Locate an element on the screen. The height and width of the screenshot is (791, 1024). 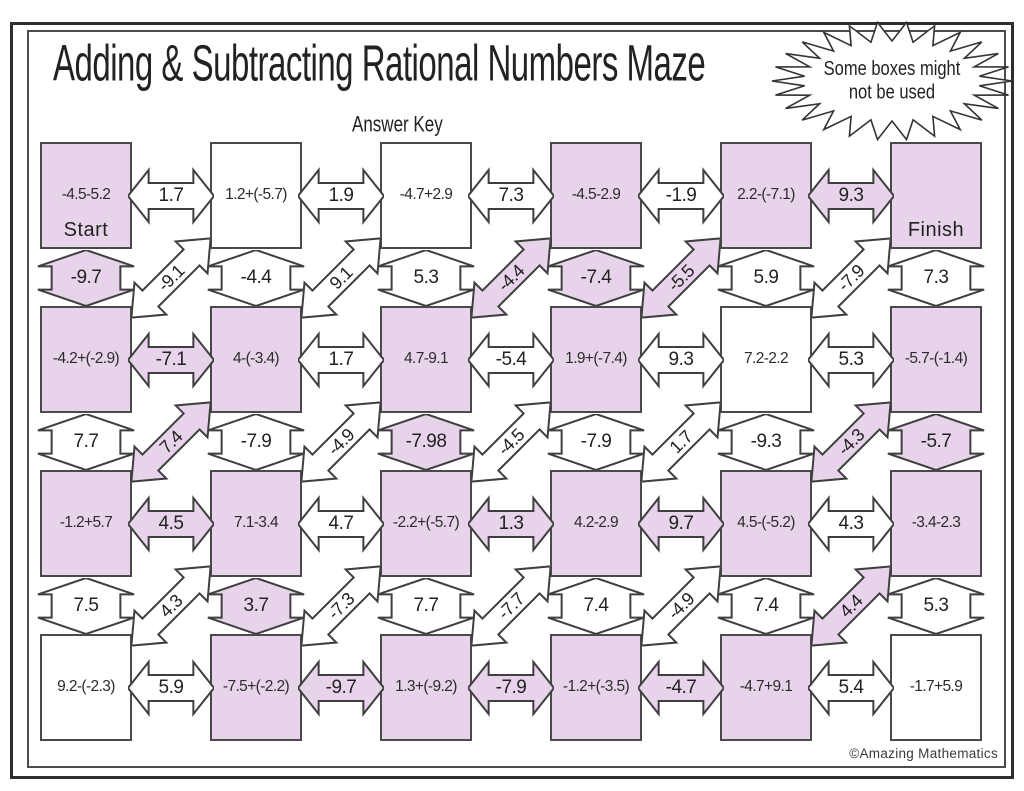
maze-cell: -4.5 is located at coordinates (511, 441).